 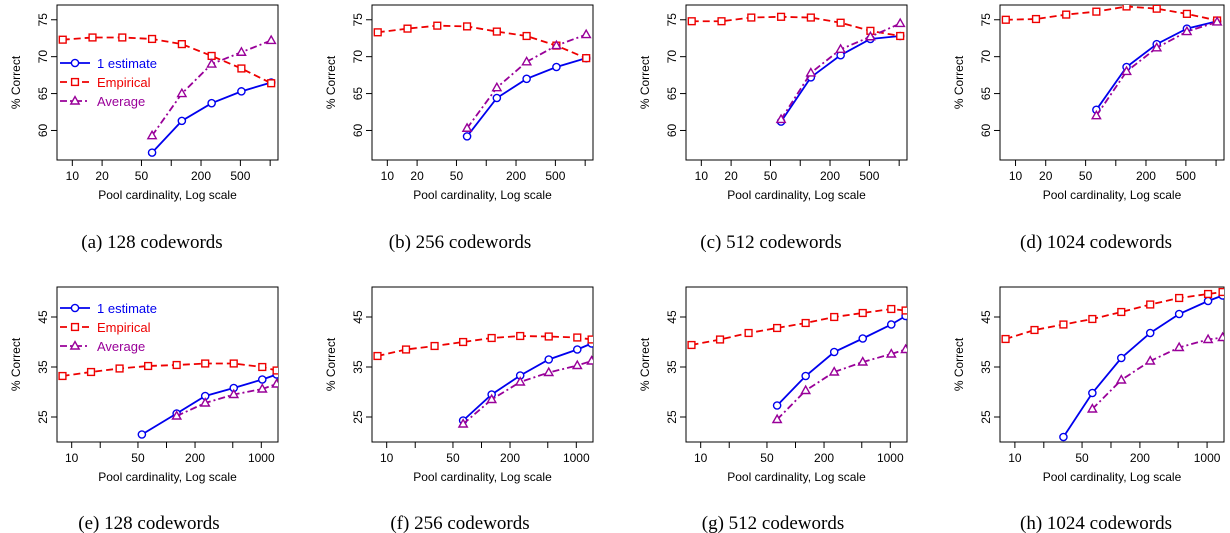 What do you see at coordinates (124, 82) in the screenshot?
I see `legend-label: Empirical` at bounding box center [124, 82].